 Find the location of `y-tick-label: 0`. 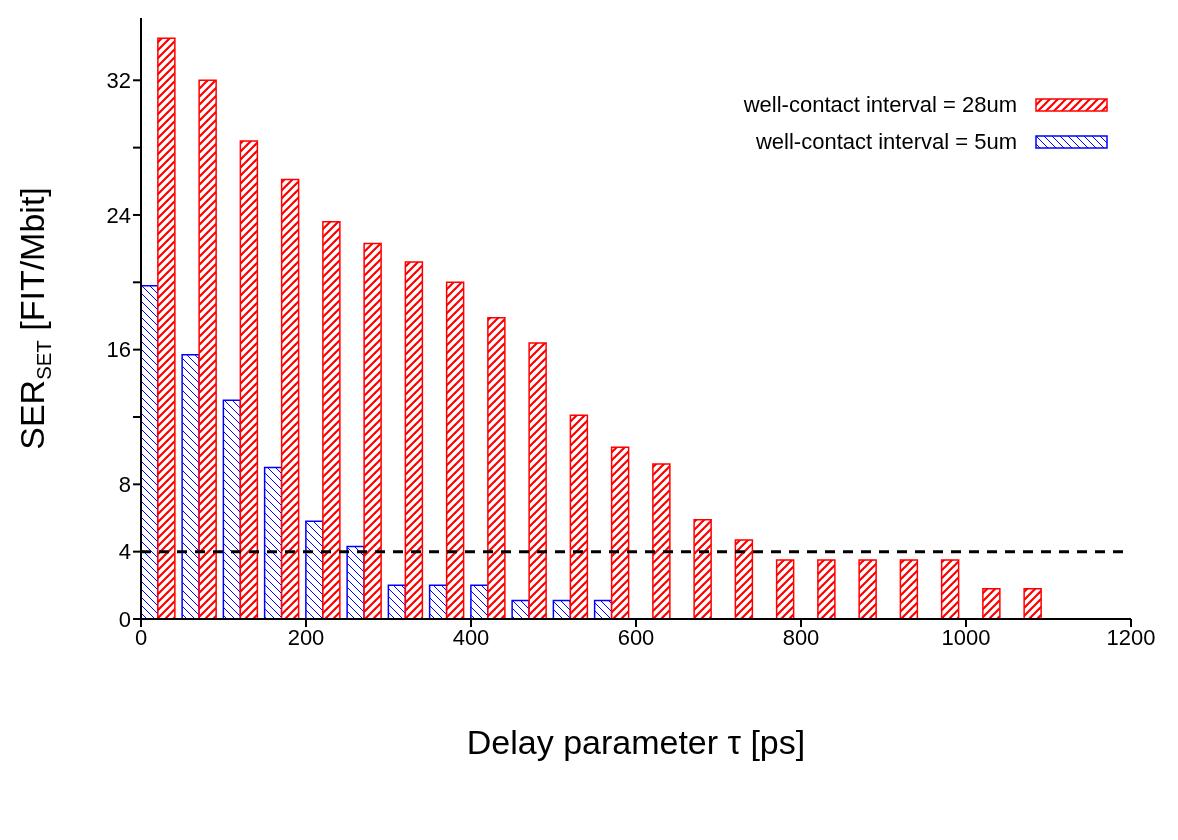

y-tick-label: 0 is located at coordinates (124, 619).